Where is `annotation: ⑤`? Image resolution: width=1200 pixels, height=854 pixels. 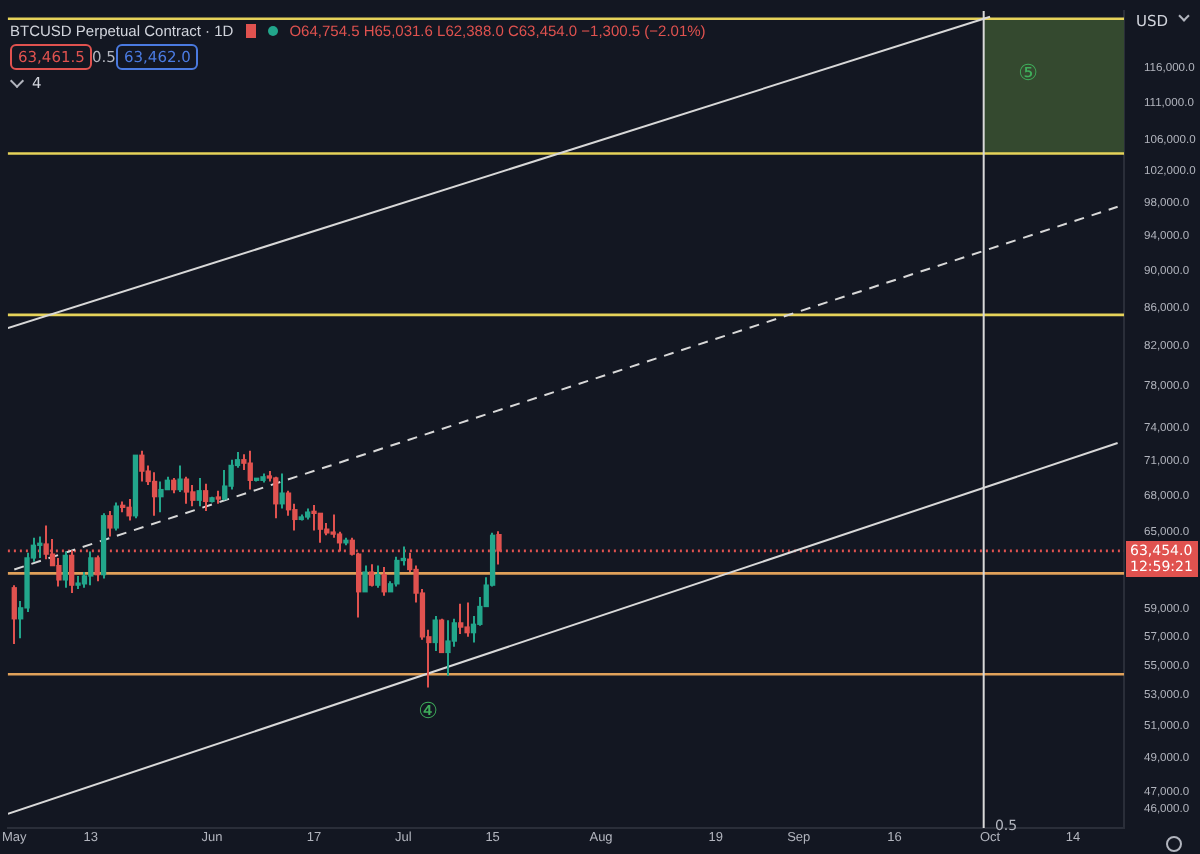
annotation: ⑤ is located at coordinates (1028, 72).